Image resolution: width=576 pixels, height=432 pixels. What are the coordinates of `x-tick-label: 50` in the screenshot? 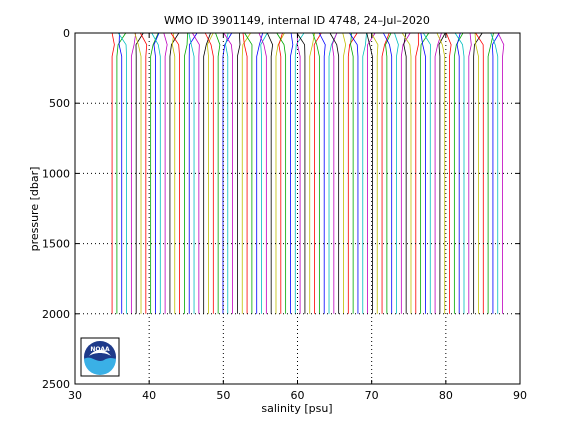 It's located at (223, 395).